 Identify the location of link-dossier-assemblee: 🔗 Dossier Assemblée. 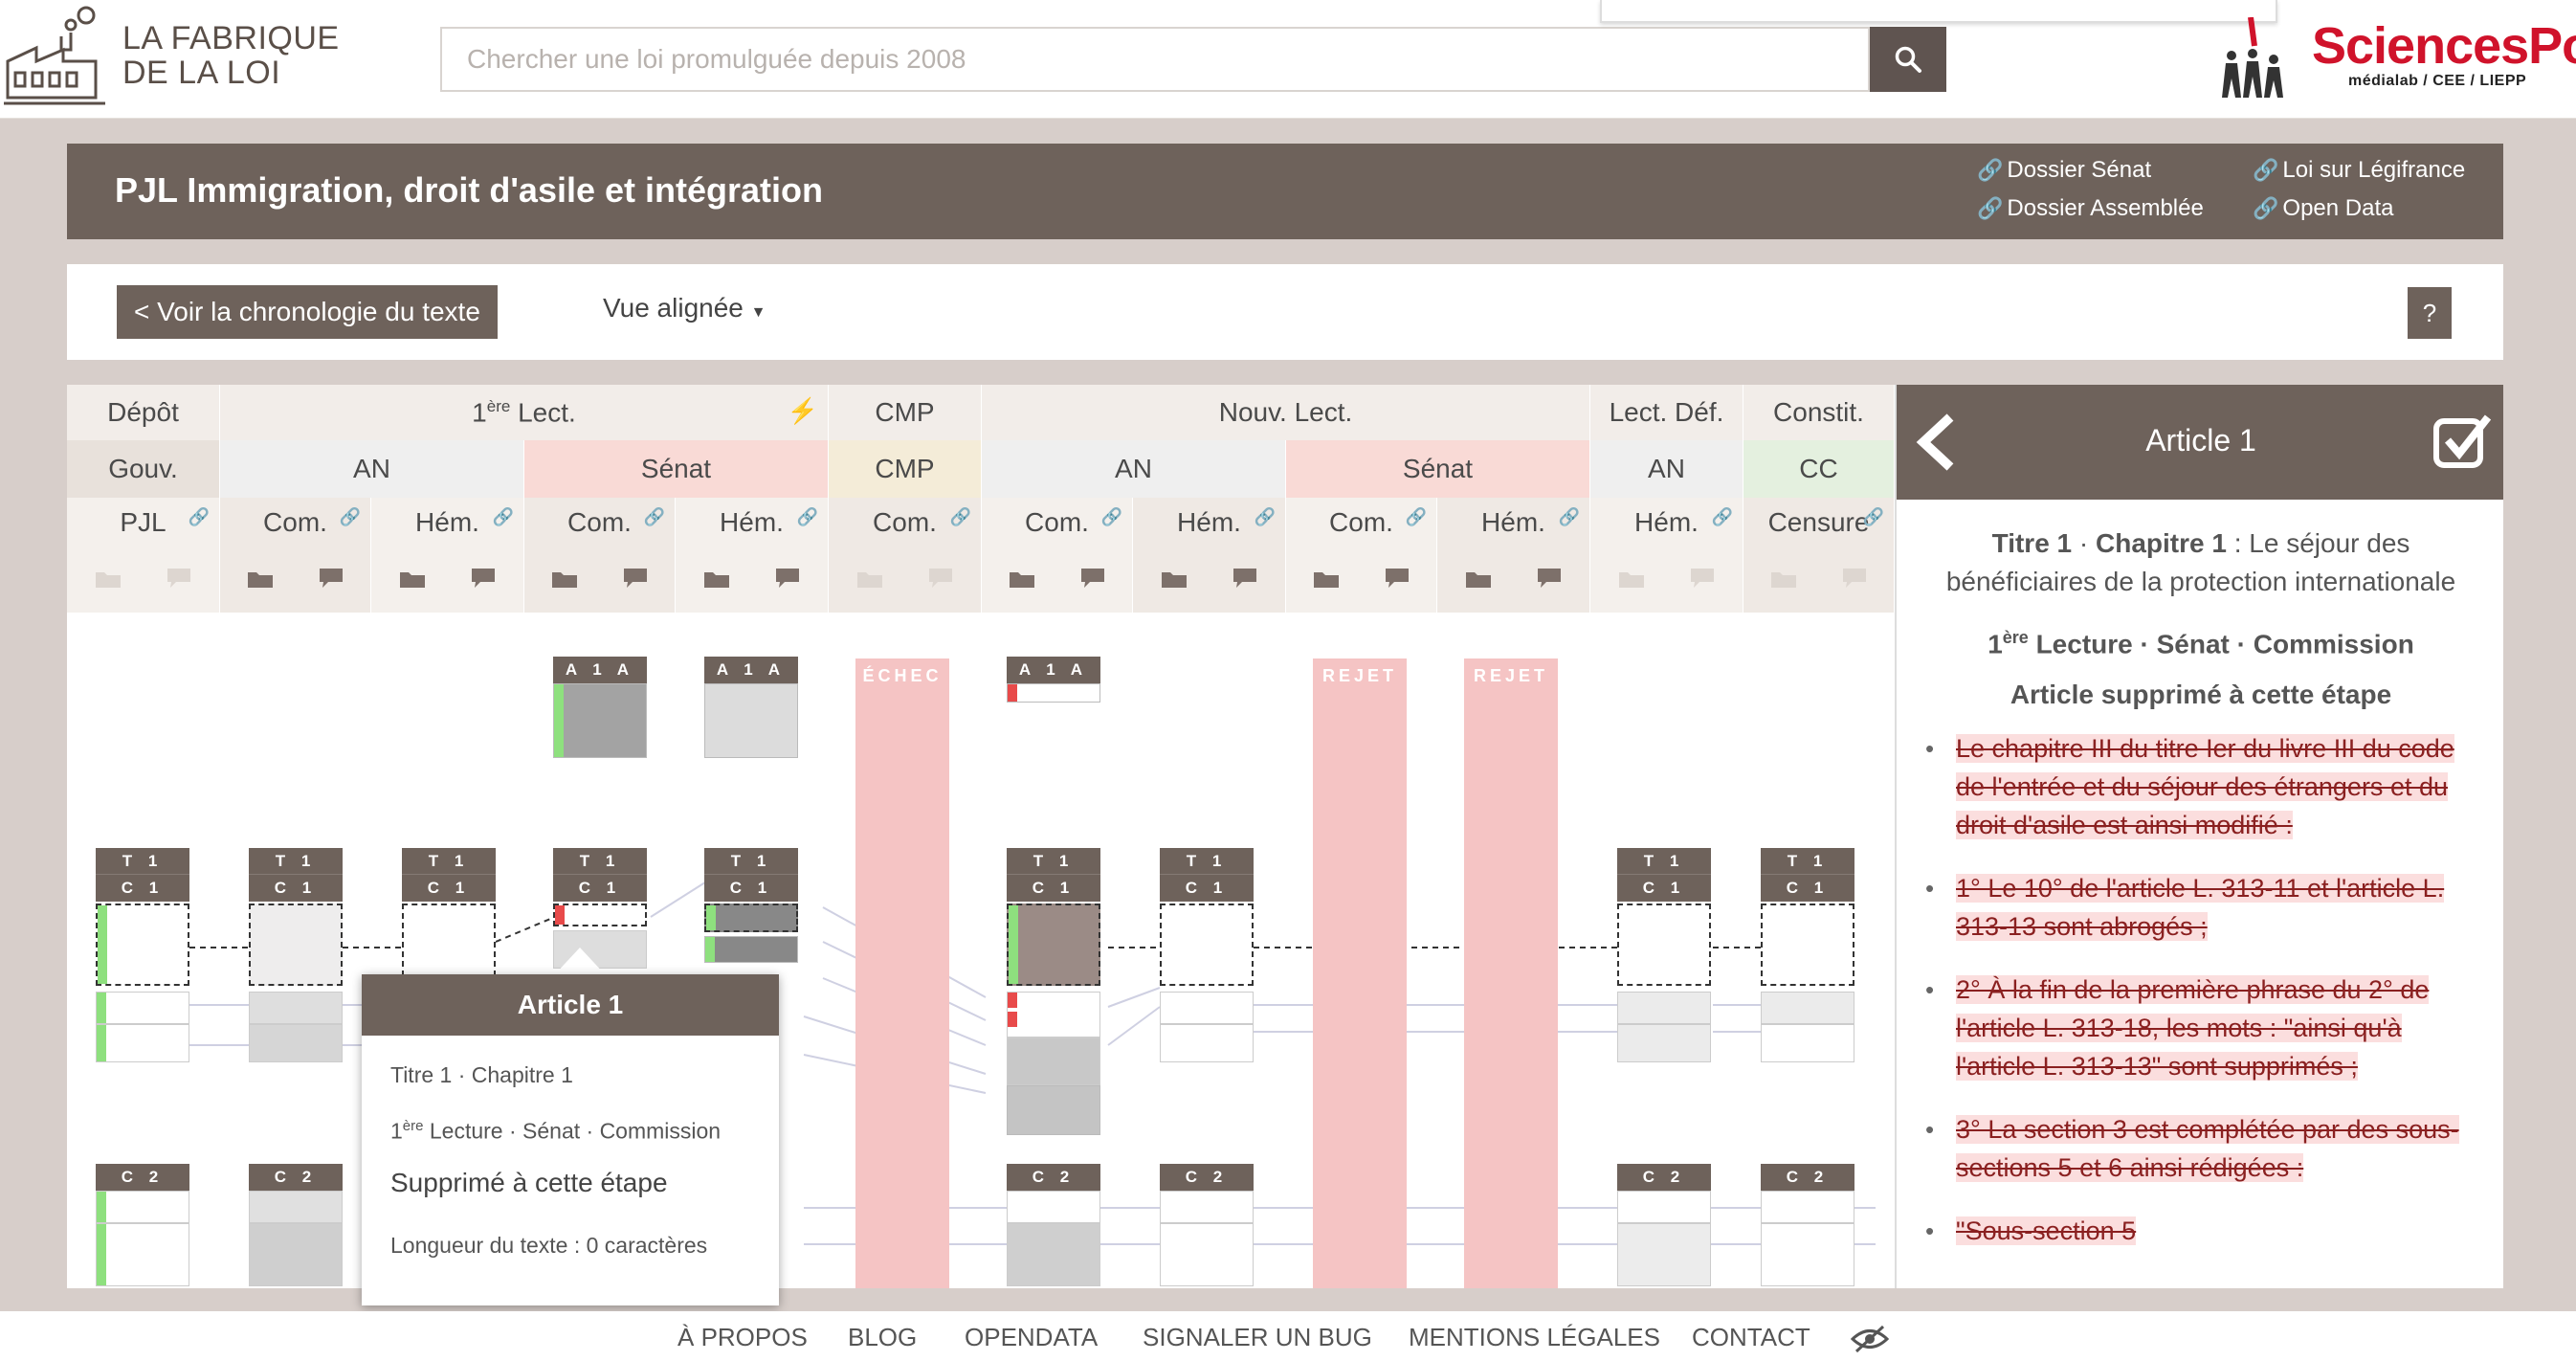
(2090, 208).